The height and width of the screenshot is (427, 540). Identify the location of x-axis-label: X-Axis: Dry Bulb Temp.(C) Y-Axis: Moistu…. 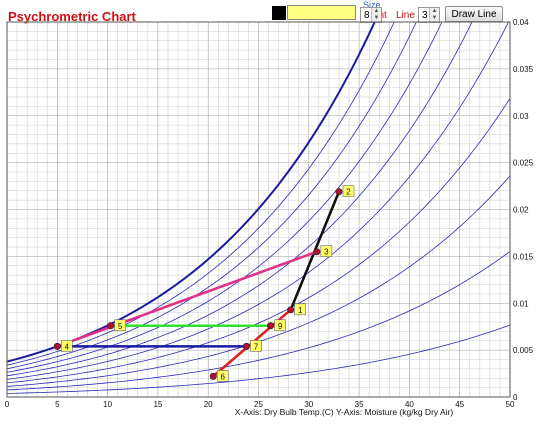
(344, 412).